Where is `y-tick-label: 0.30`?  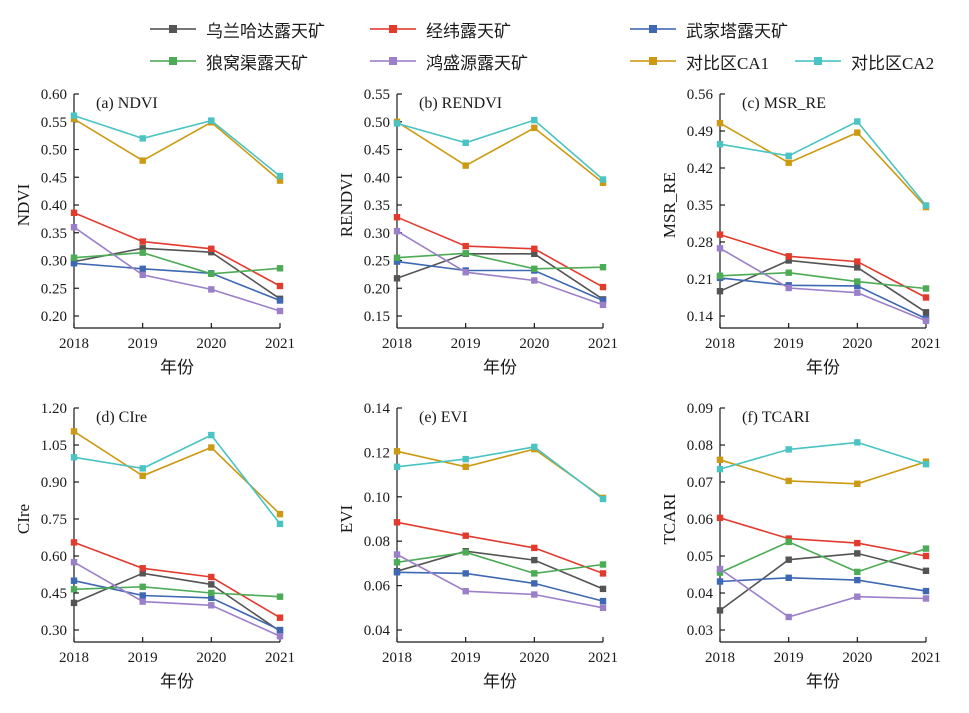 y-tick-label: 0.30 is located at coordinates (53, 262).